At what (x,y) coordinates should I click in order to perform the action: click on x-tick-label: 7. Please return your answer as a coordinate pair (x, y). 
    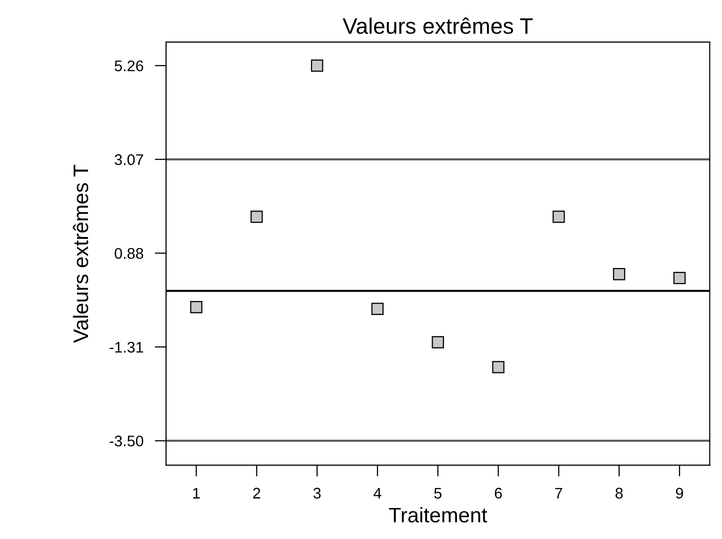
    Looking at the image, I should click on (558, 493).